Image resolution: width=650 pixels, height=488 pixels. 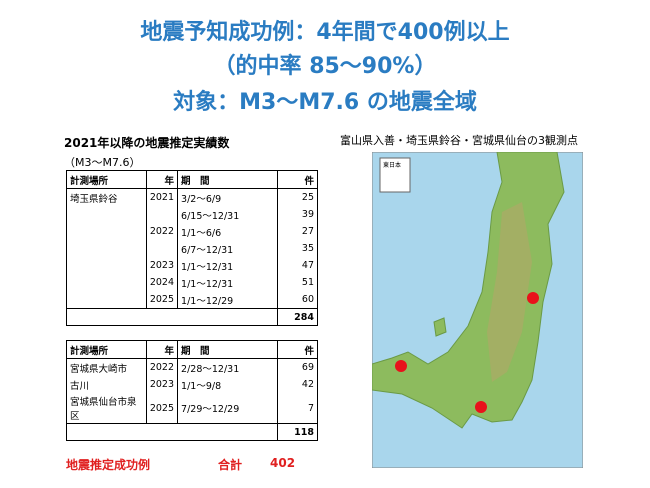 I want to click on cell: 51, so click(x=297, y=282).